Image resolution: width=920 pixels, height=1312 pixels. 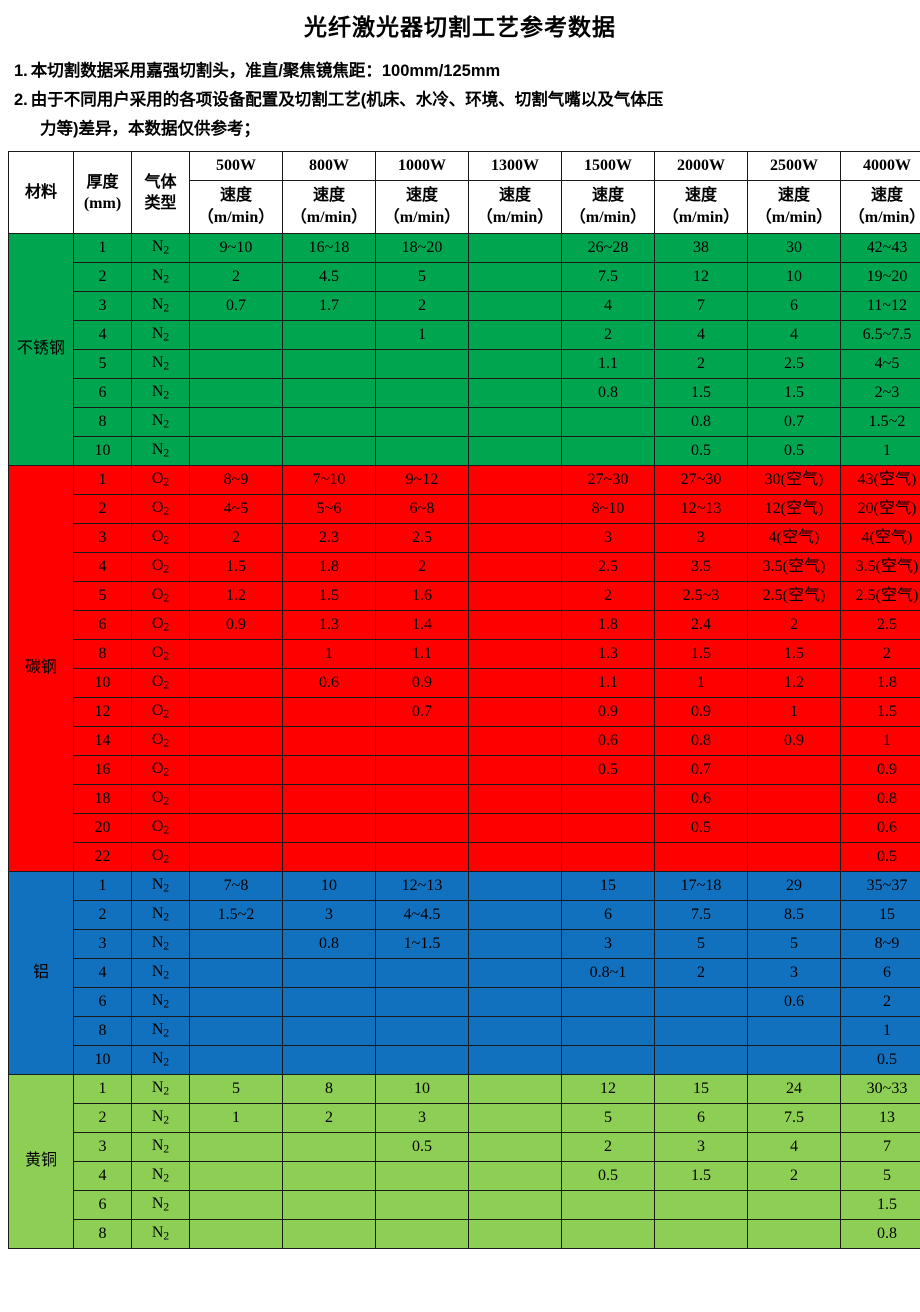 What do you see at coordinates (794, 567) in the screenshot?
I see `speed-value-cell: 3.5(空气)` at bounding box center [794, 567].